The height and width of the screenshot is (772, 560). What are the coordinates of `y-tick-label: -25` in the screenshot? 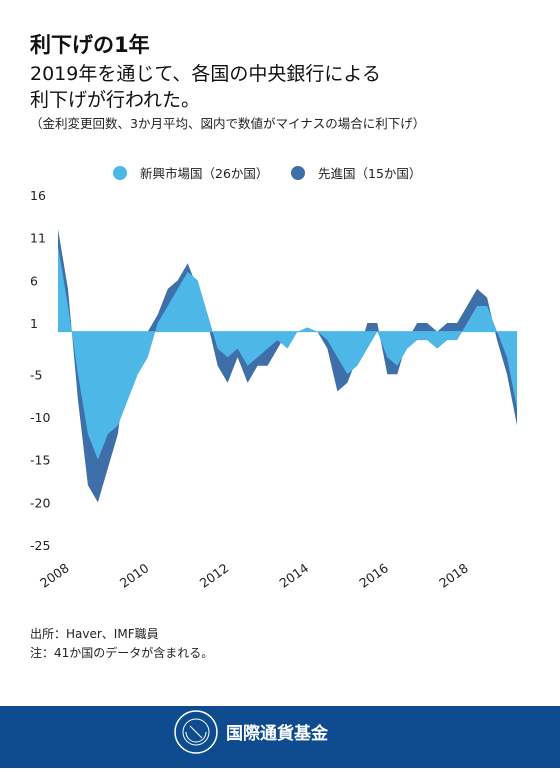 It's located at (40, 545).